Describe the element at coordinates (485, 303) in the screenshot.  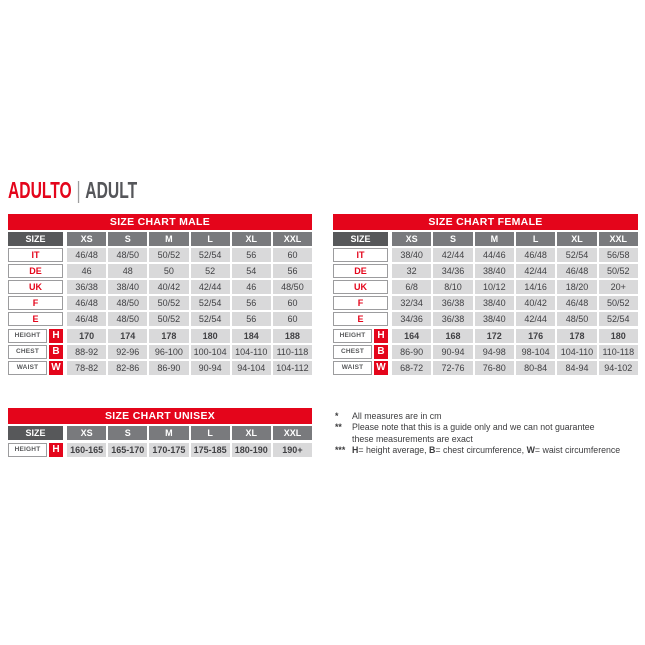
I see `size-row-f: F 32/34 36/38 38/40 40/42 46/48 50/52` at that location.